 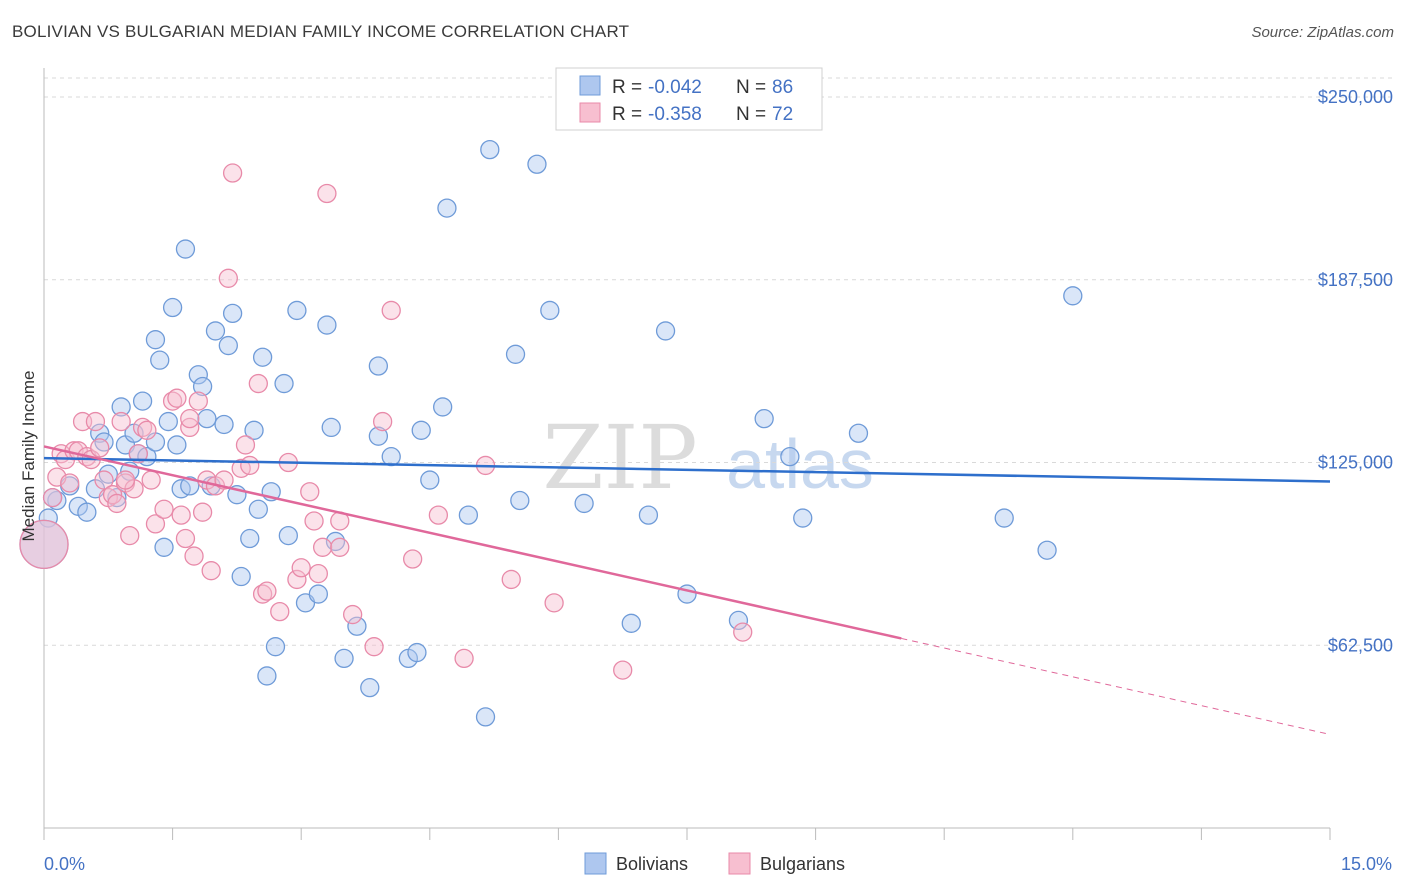 What do you see at coordinates (1355, 280) in the screenshot?
I see `y-tick-label: $187,500` at bounding box center [1355, 280].